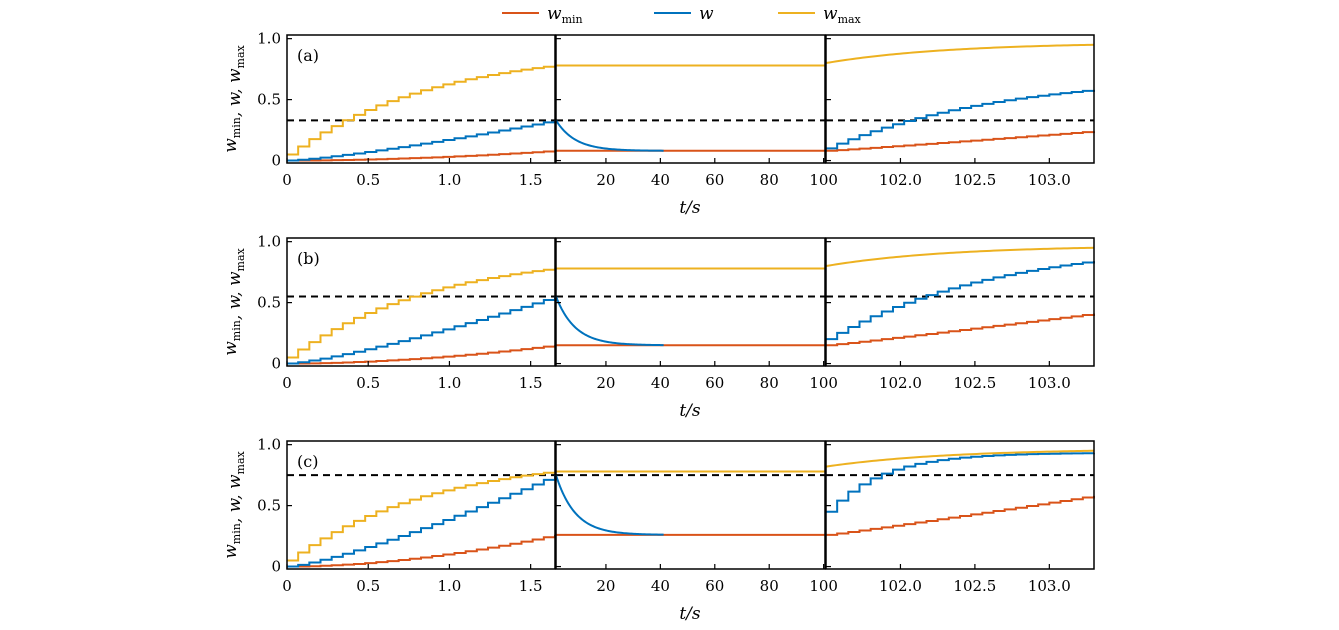 This screenshot has width=1339, height=630. I want to click on legend-label-w: w, so click(706, 14).